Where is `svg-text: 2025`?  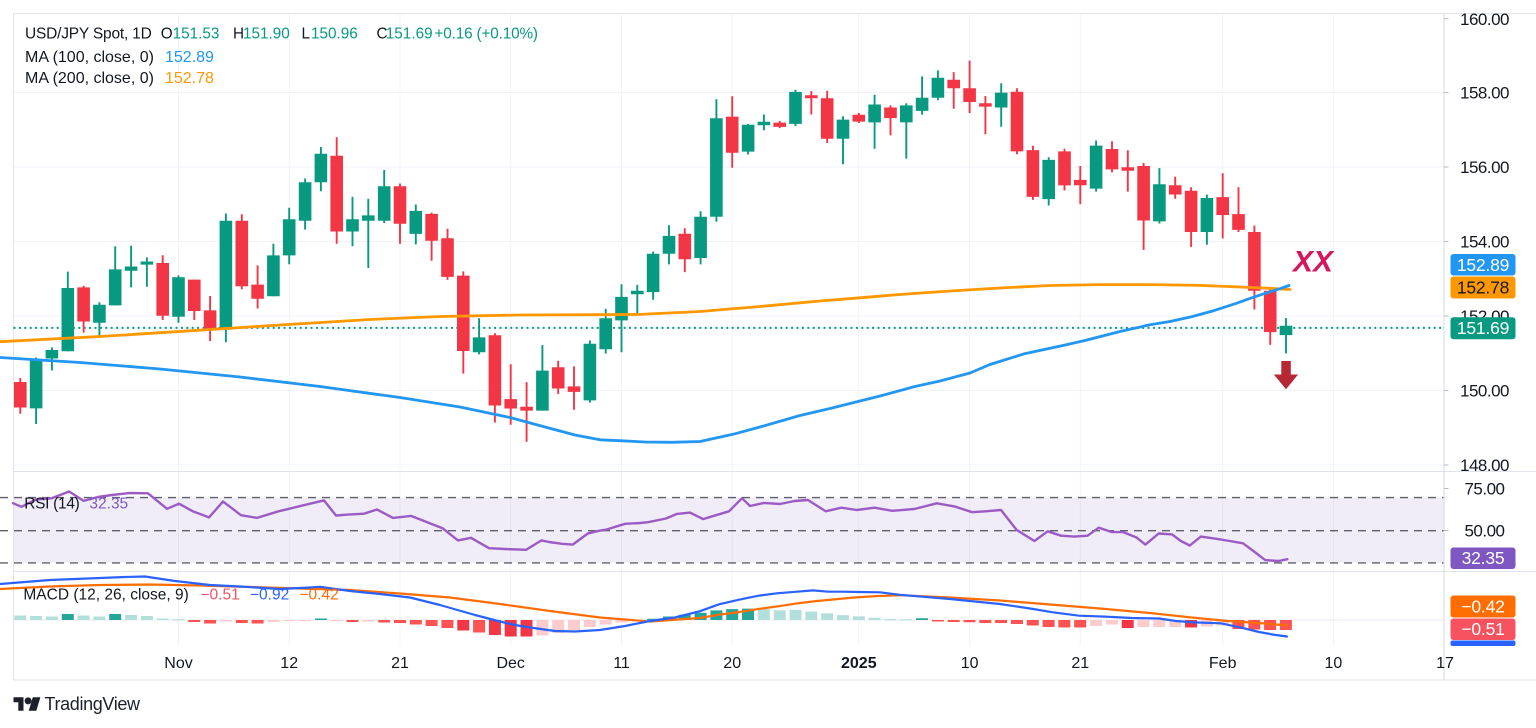
svg-text: 2025 is located at coordinates (859, 663).